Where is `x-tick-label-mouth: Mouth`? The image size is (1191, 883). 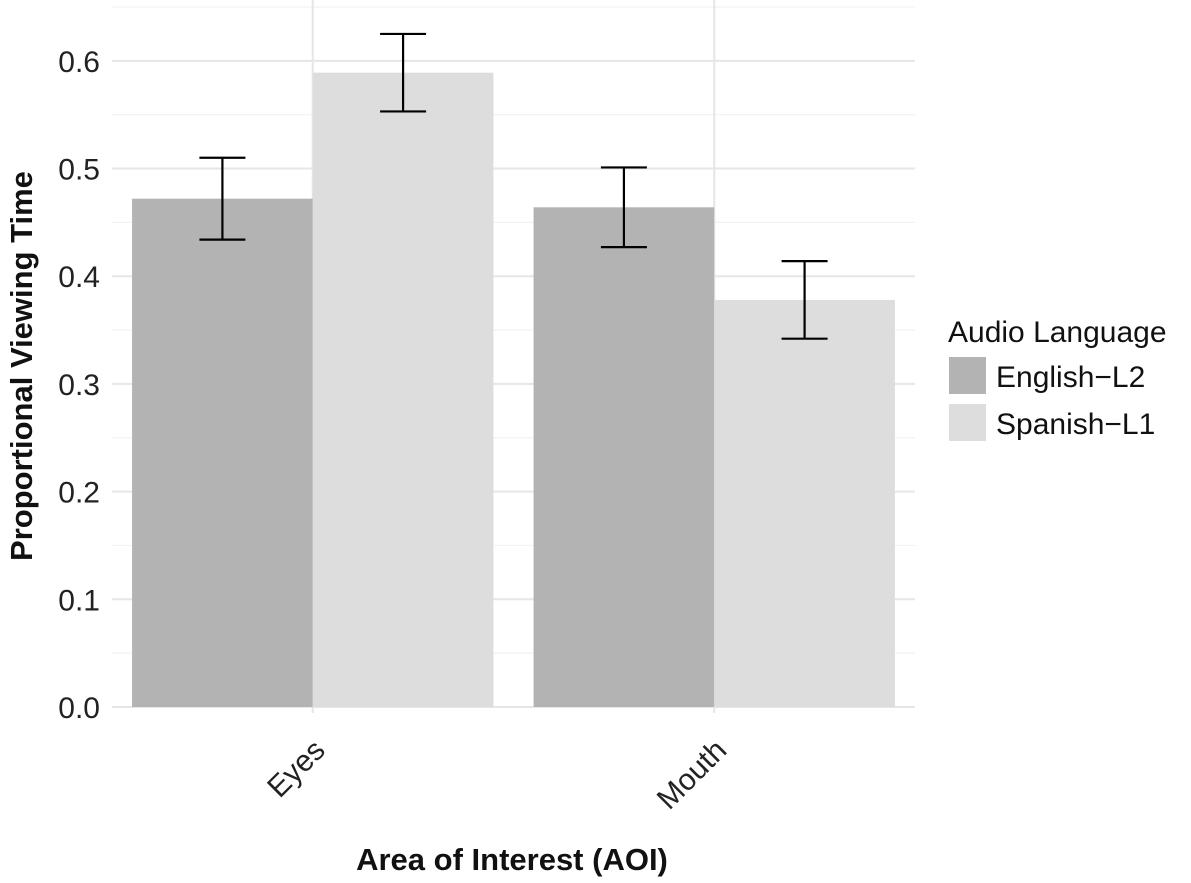
x-tick-label-mouth: Mouth is located at coordinates (692, 775).